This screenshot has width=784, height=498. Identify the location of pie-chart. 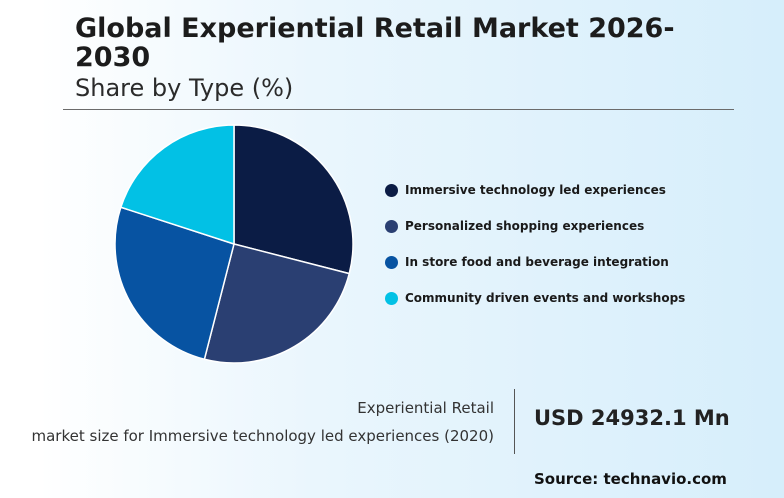
(234, 244).